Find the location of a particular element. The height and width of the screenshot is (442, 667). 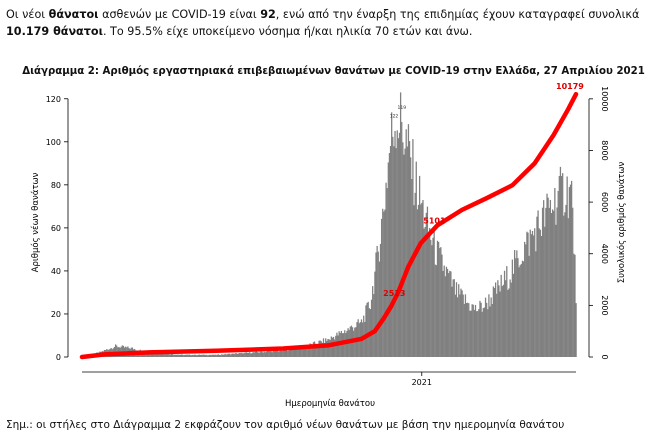

right-axis-tick-label: 10000 is located at coordinates (604, 98).